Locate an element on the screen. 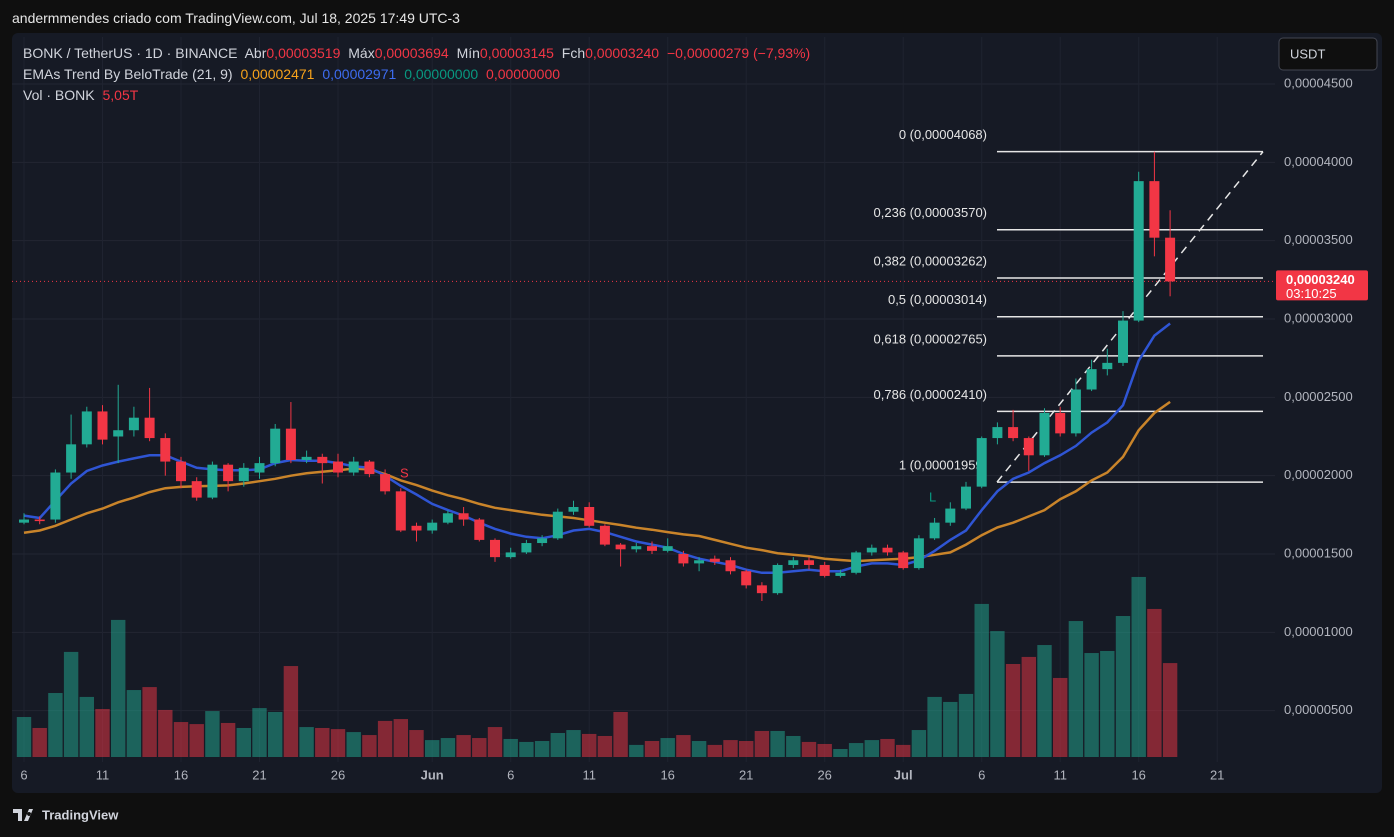 Image resolution: width=1394 pixels, height=837 pixels. y-tick-label: 0,00001500 is located at coordinates (1318, 552).